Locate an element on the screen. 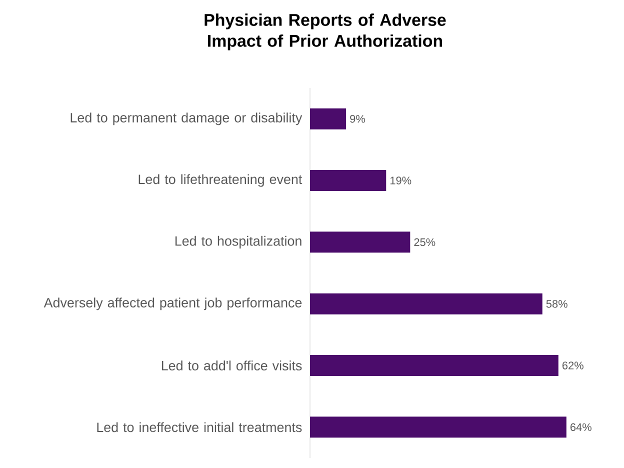 Image resolution: width=624 pixels, height=468 pixels. y-tick-label: Led to permanent damage or disability is located at coordinates (186, 119).